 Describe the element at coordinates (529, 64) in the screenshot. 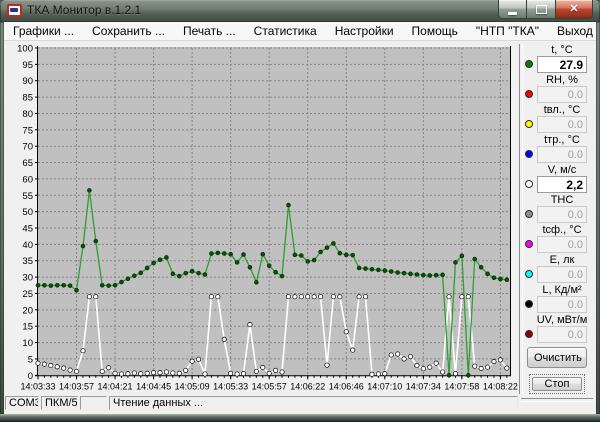

I see `series-color-dot-t` at that location.